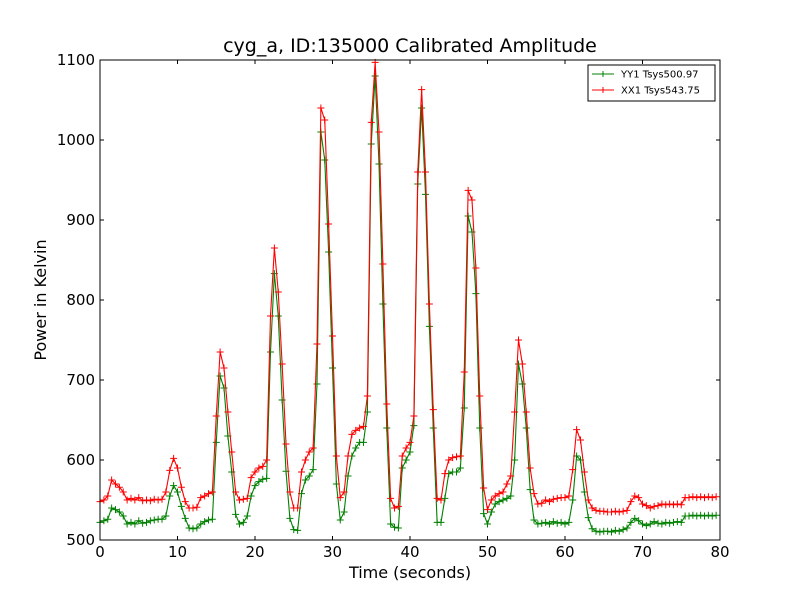  Describe the element at coordinates (80, 540) in the screenshot. I see `y-tick-label: 500` at that location.